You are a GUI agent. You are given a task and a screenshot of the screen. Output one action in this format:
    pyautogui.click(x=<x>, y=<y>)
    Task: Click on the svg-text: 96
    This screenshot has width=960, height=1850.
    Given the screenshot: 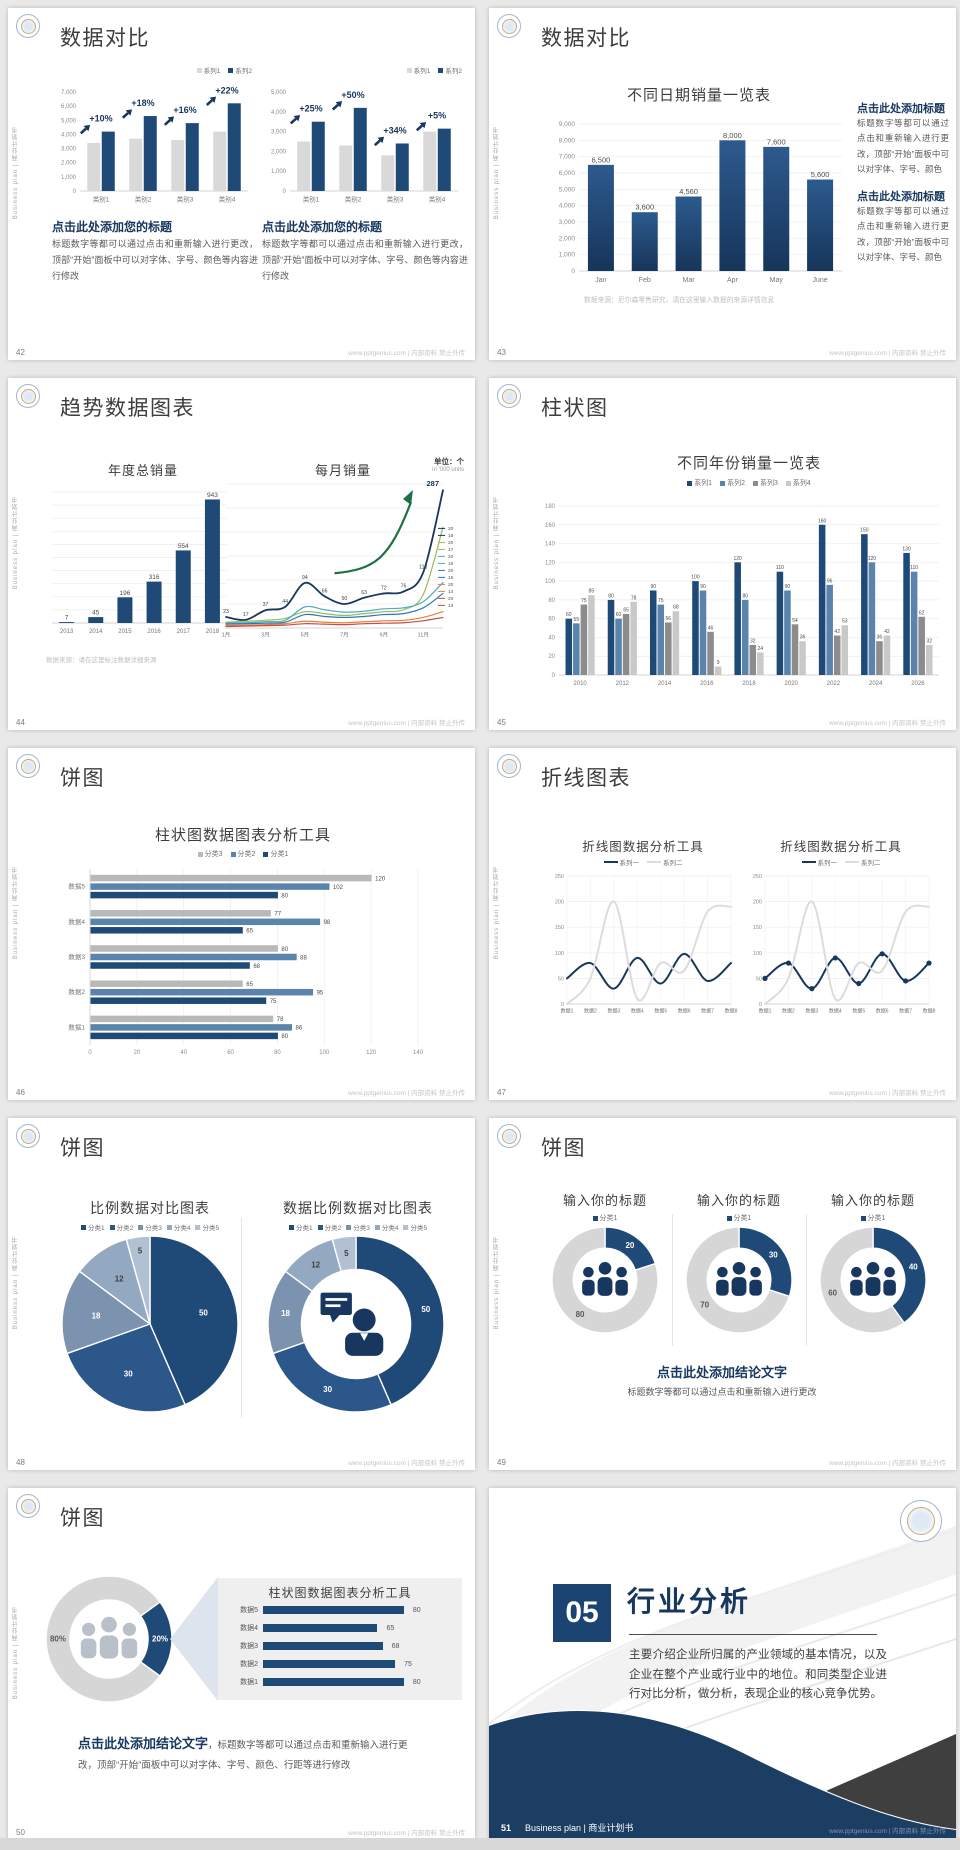 What is the action you would take?
    pyautogui.click(x=830, y=581)
    